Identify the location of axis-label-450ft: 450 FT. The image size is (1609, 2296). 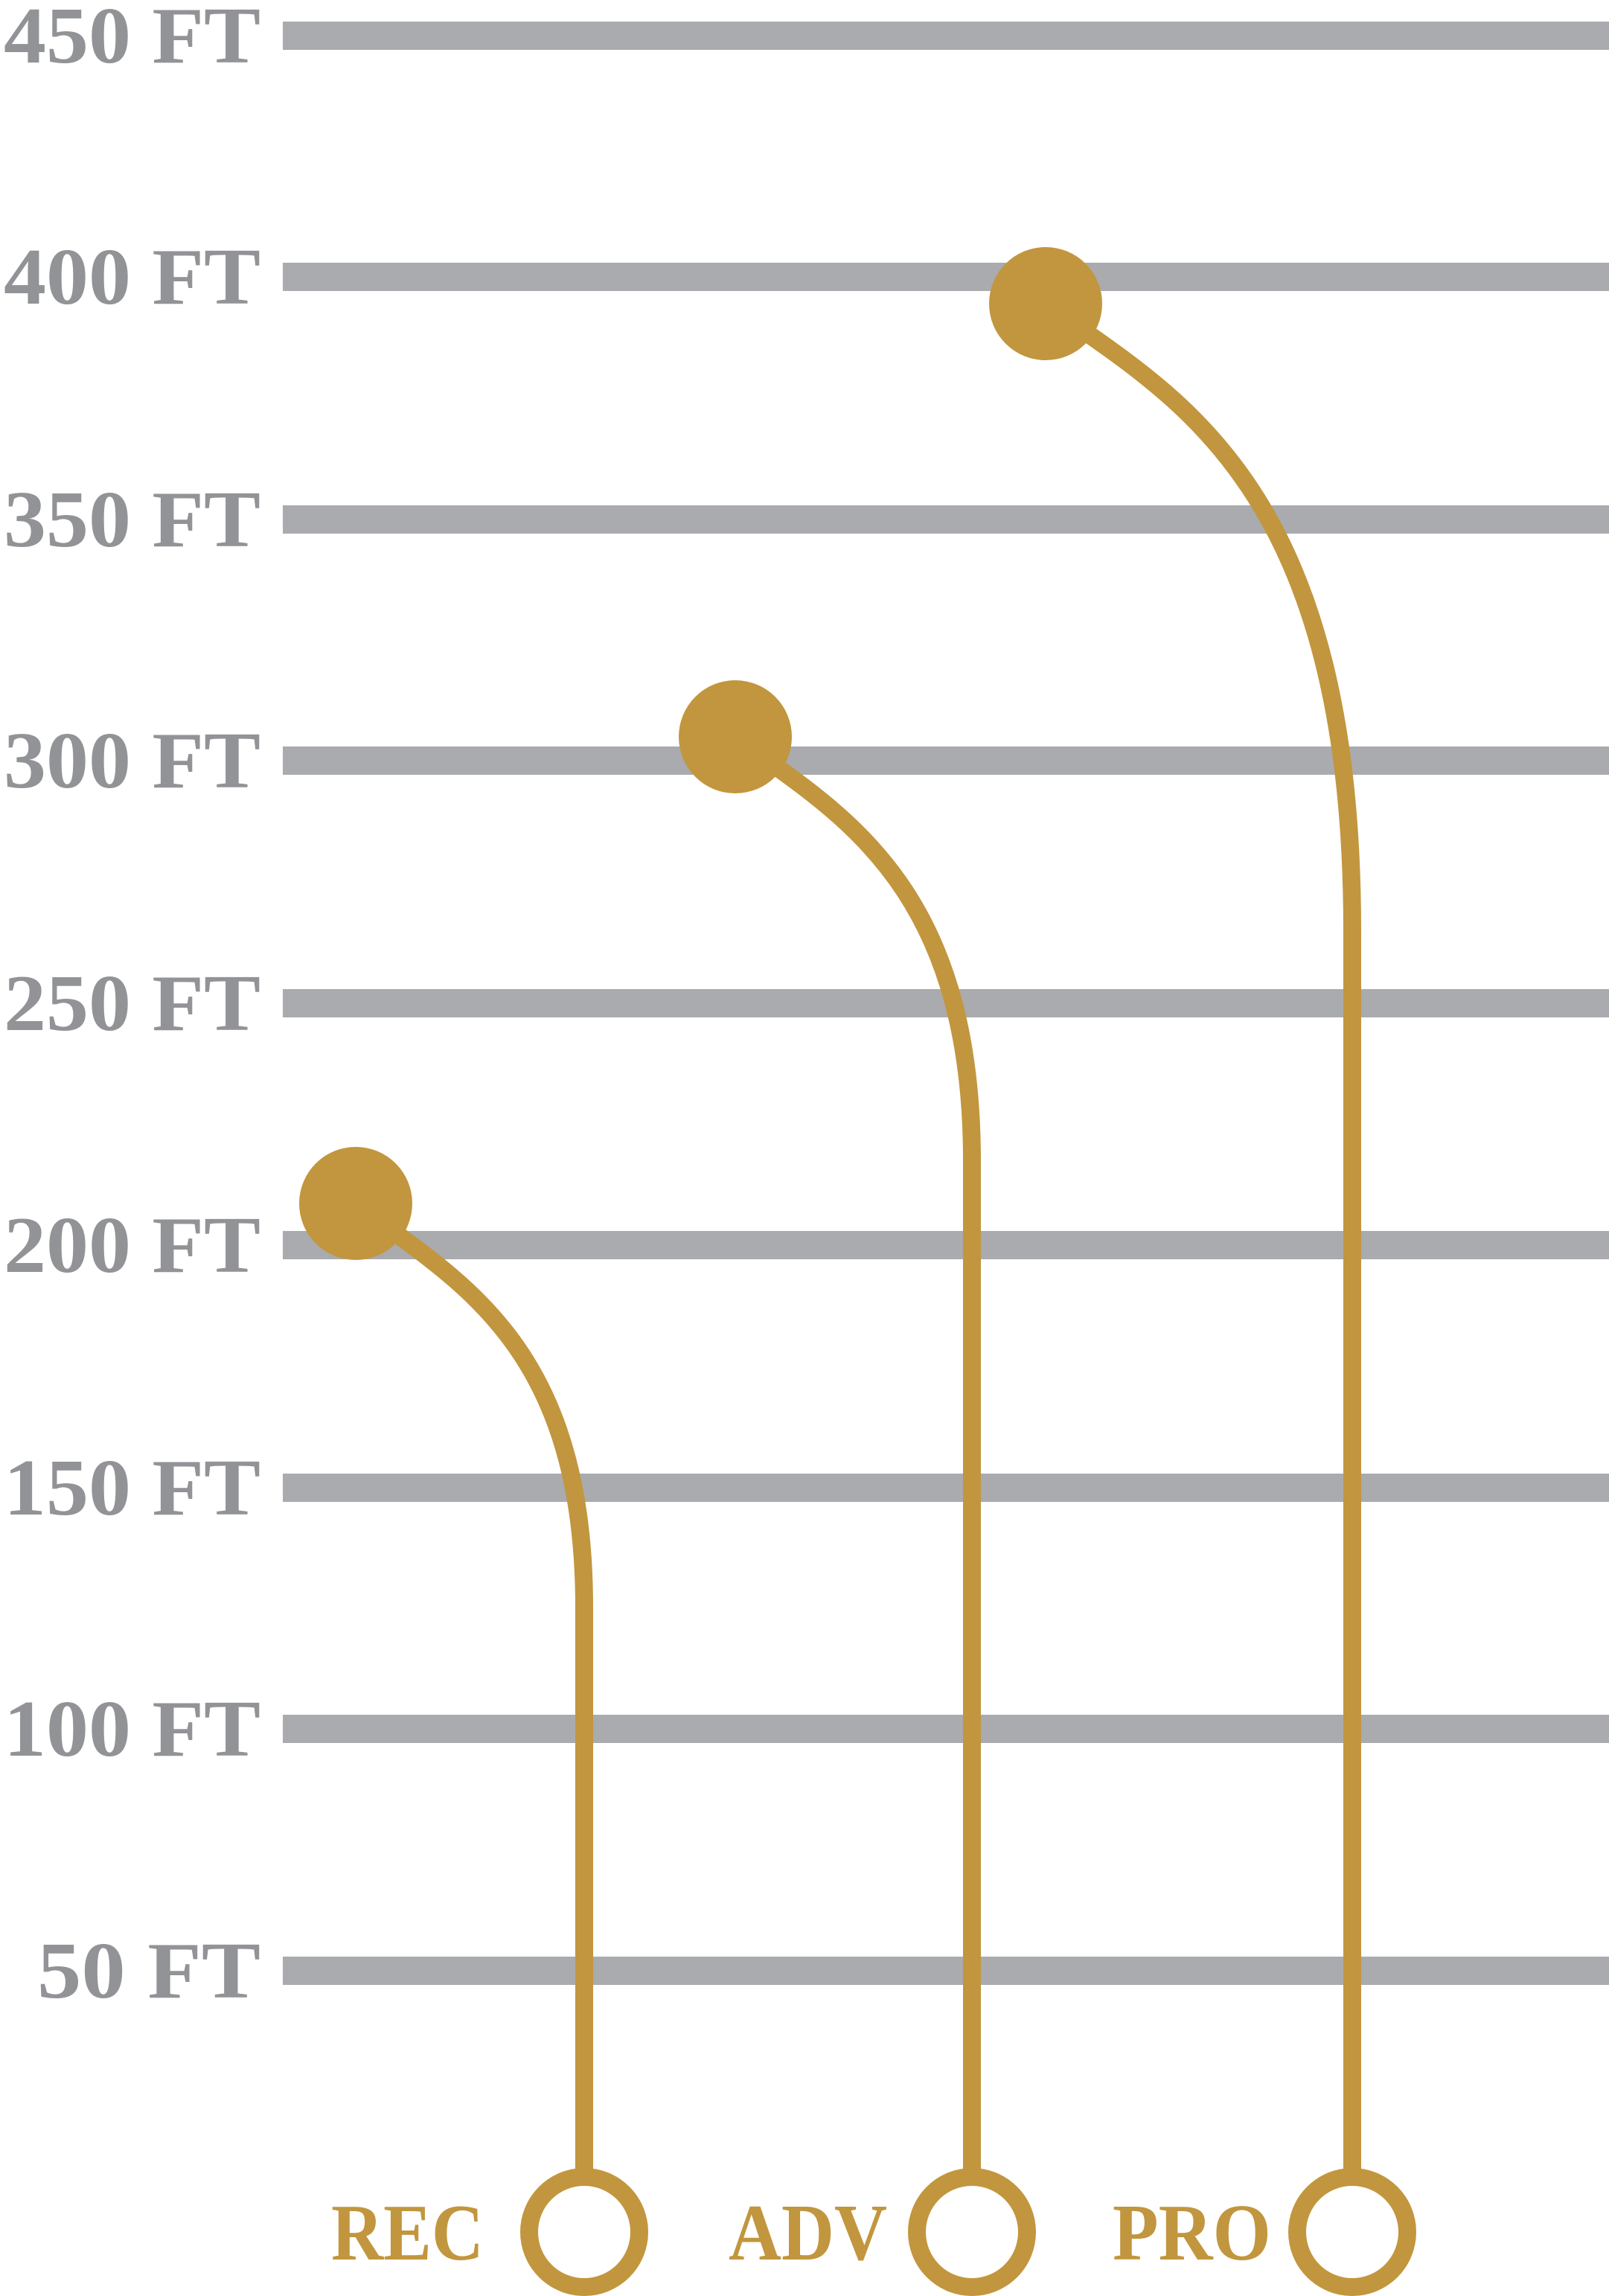
(132, 40).